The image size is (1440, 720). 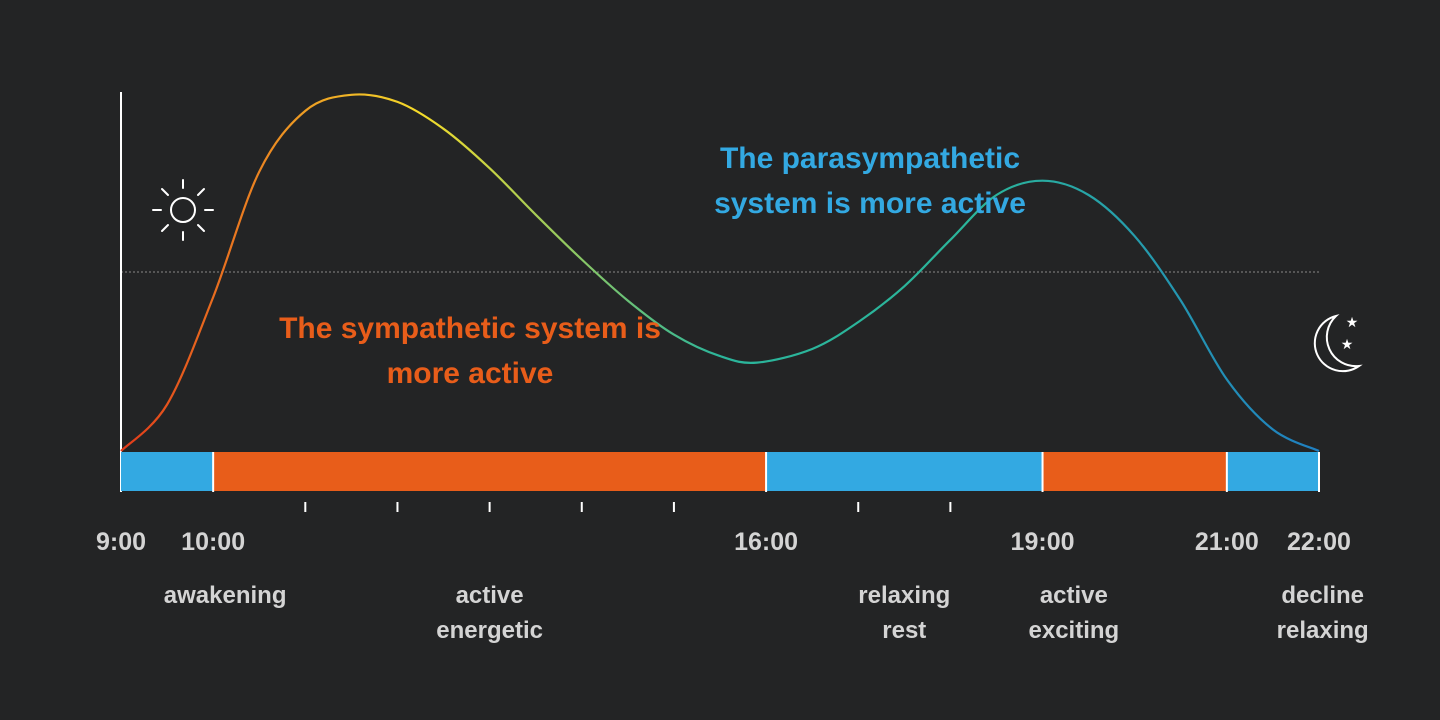 I want to click on sympathetic-annotation-line2: more active, so click(x=470, y=373).